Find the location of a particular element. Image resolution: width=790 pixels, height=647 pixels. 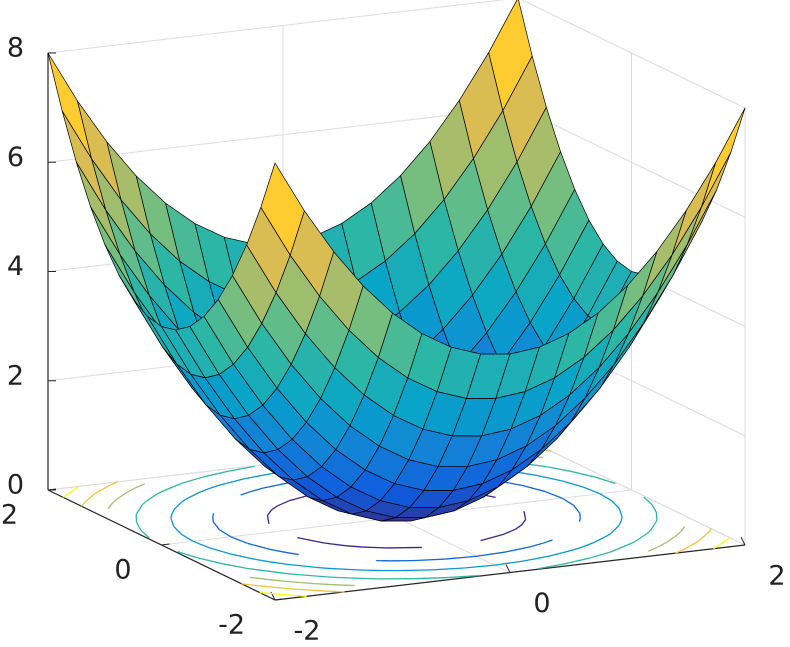

z-tick-label: 4 is located at coordinates (15, 266).